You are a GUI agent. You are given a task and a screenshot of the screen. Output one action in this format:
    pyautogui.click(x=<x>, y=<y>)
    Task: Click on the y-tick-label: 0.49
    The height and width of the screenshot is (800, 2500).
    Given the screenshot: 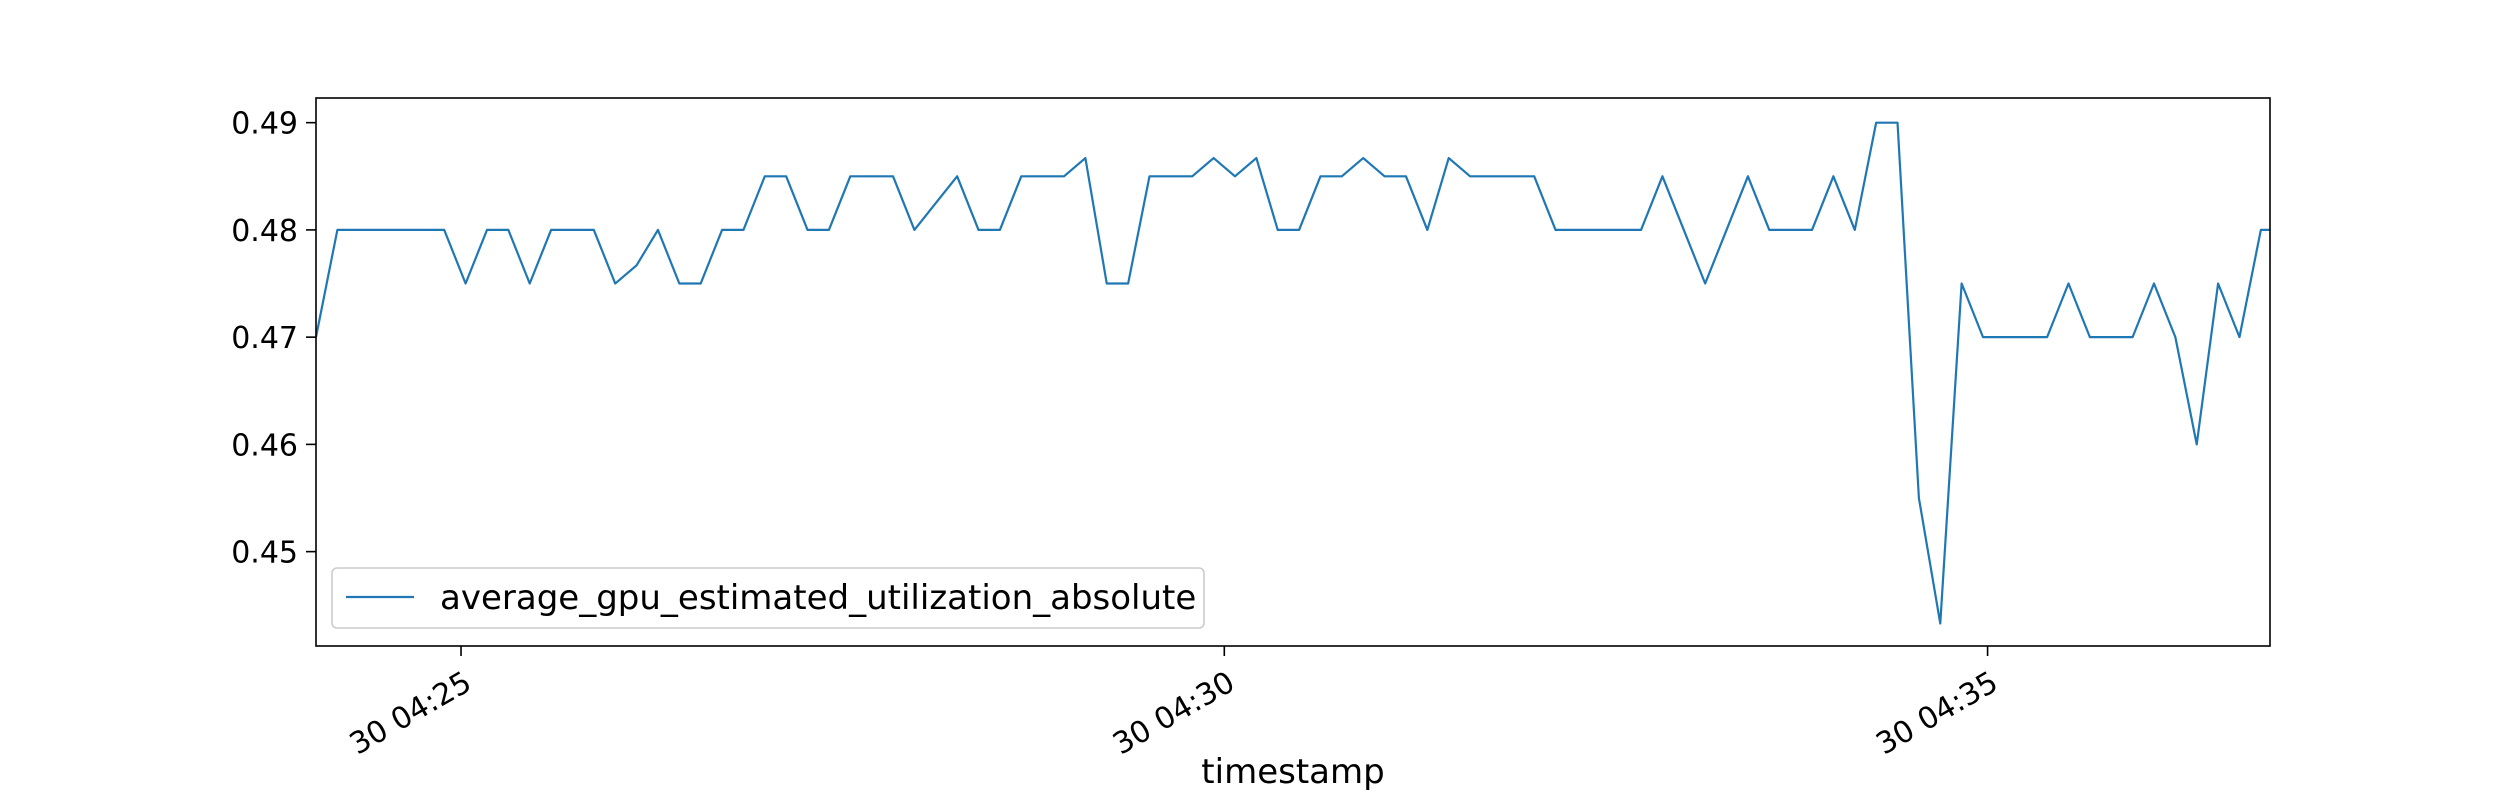 What is the action you would take?
    pyautogui.click(x=264, y=124)
    